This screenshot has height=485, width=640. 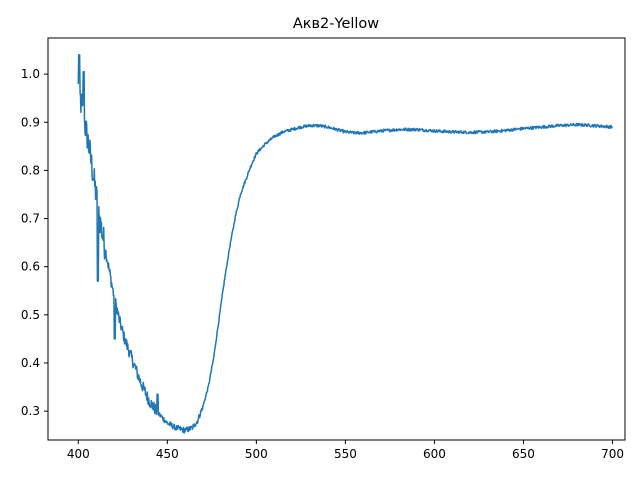 What do you see at coordinates (30, 363) in the screenshot?
I see `y-tick-label: 0.4` at bounding box center [30, 363].